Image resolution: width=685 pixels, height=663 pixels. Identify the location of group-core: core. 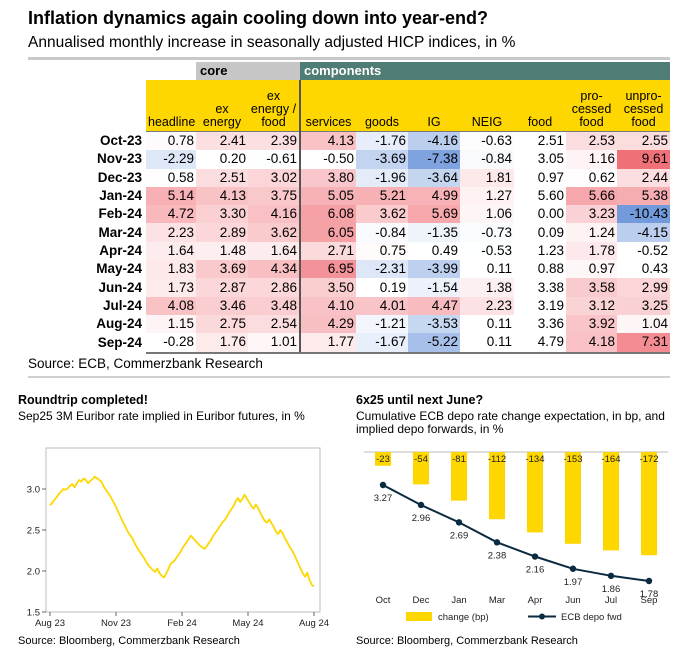
(248, 71).